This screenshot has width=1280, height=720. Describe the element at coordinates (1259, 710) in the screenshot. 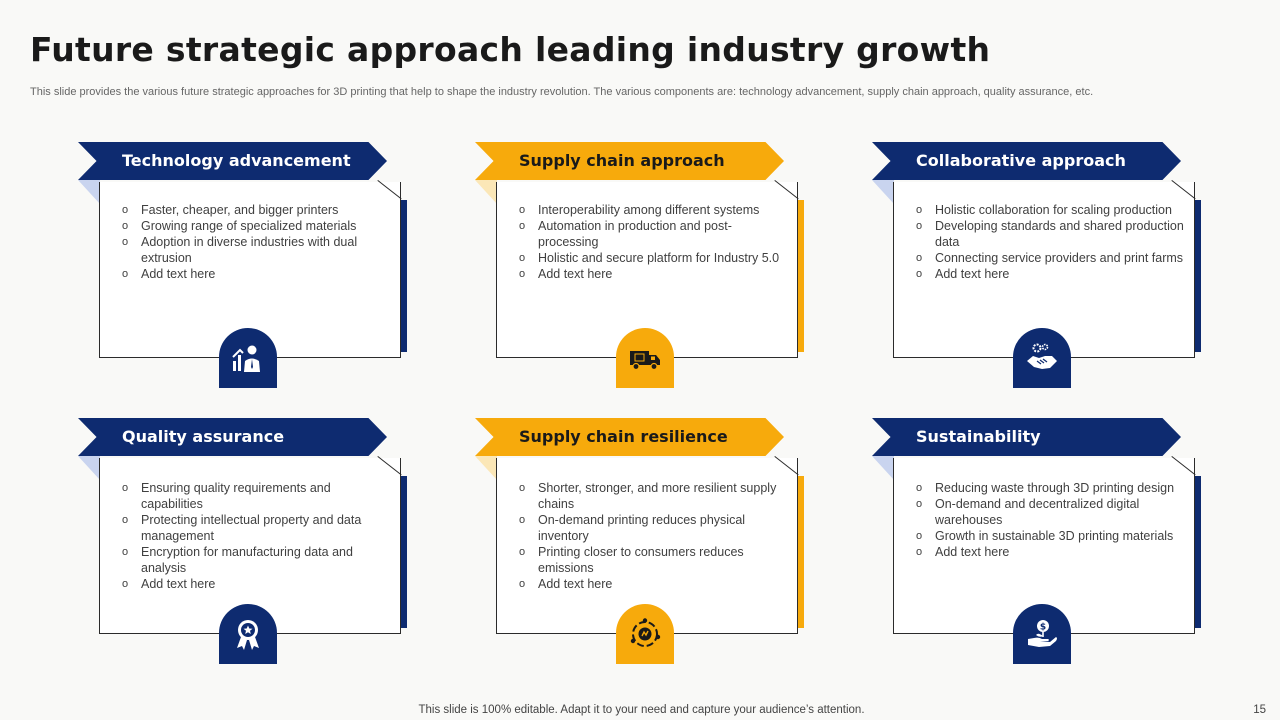

I see `page-number: 15` at that location.